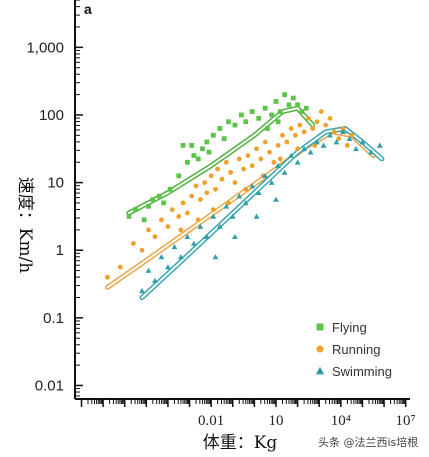 This screenshot has height=457, width=429. Describe the element at coordinates (221, 160) in the screenshot. I see `fit-line-flying` at that location.